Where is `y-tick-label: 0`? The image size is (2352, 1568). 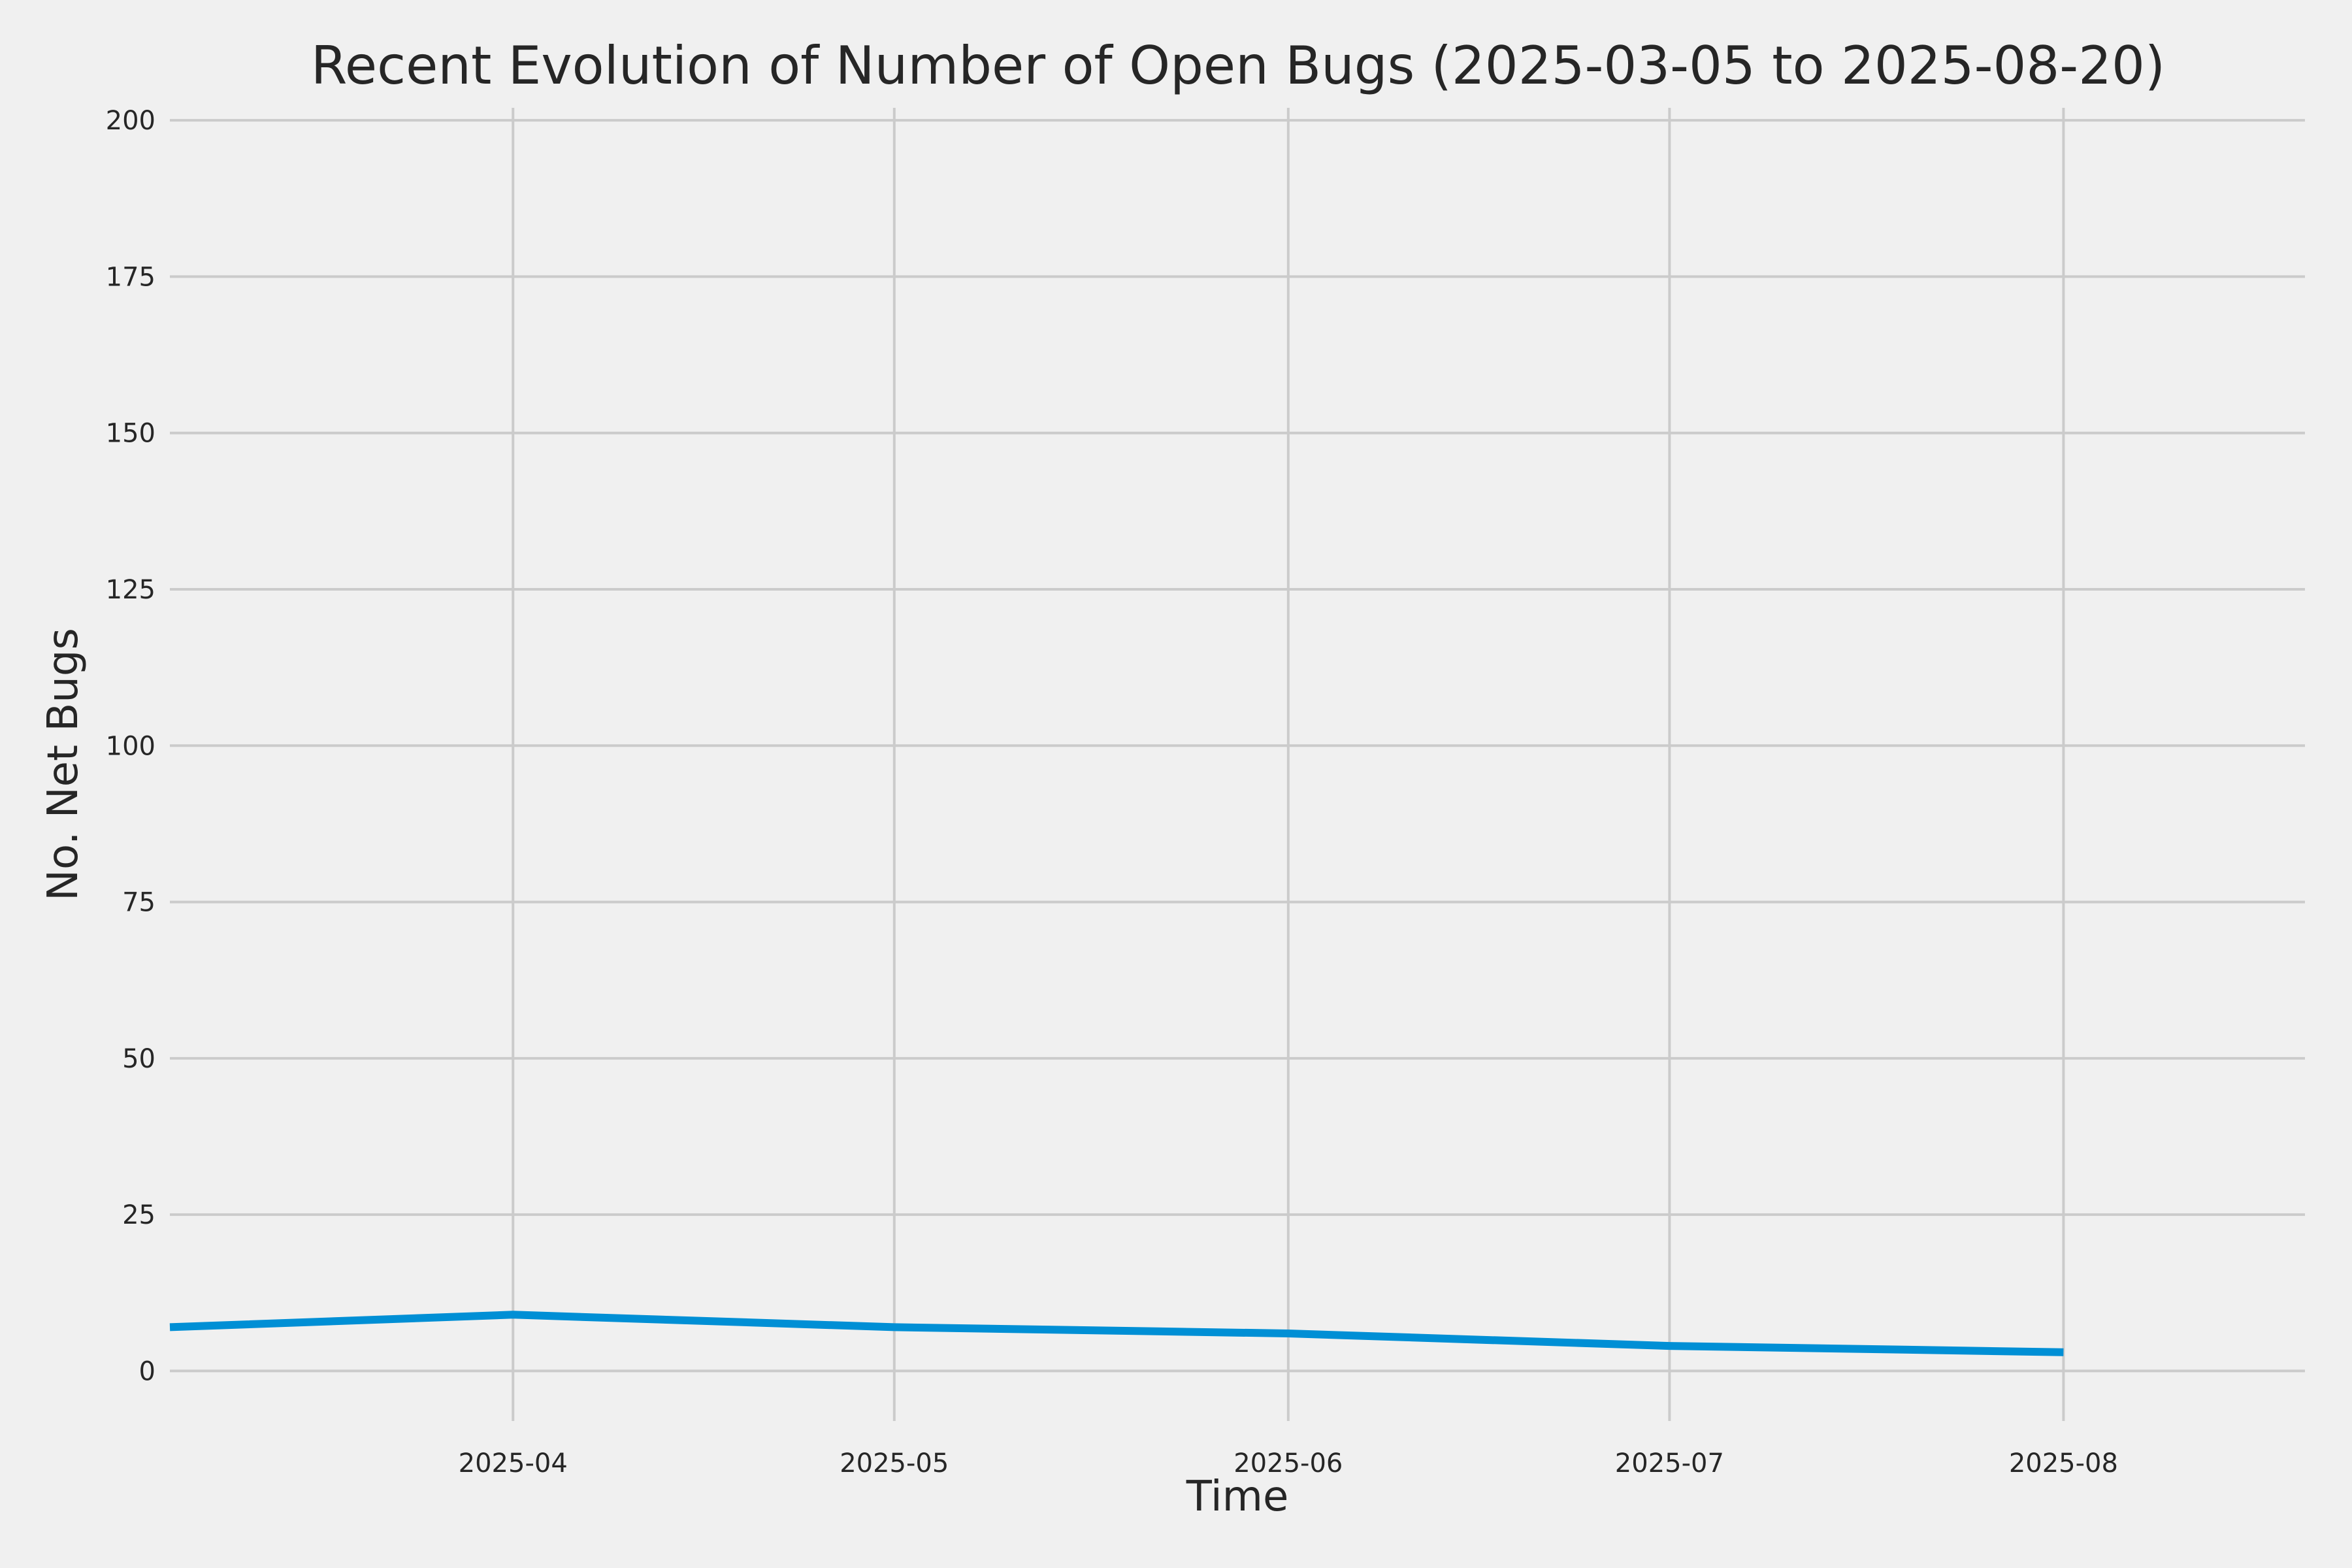
y-tick-label: 0 is located at coordinates (147, 1371).